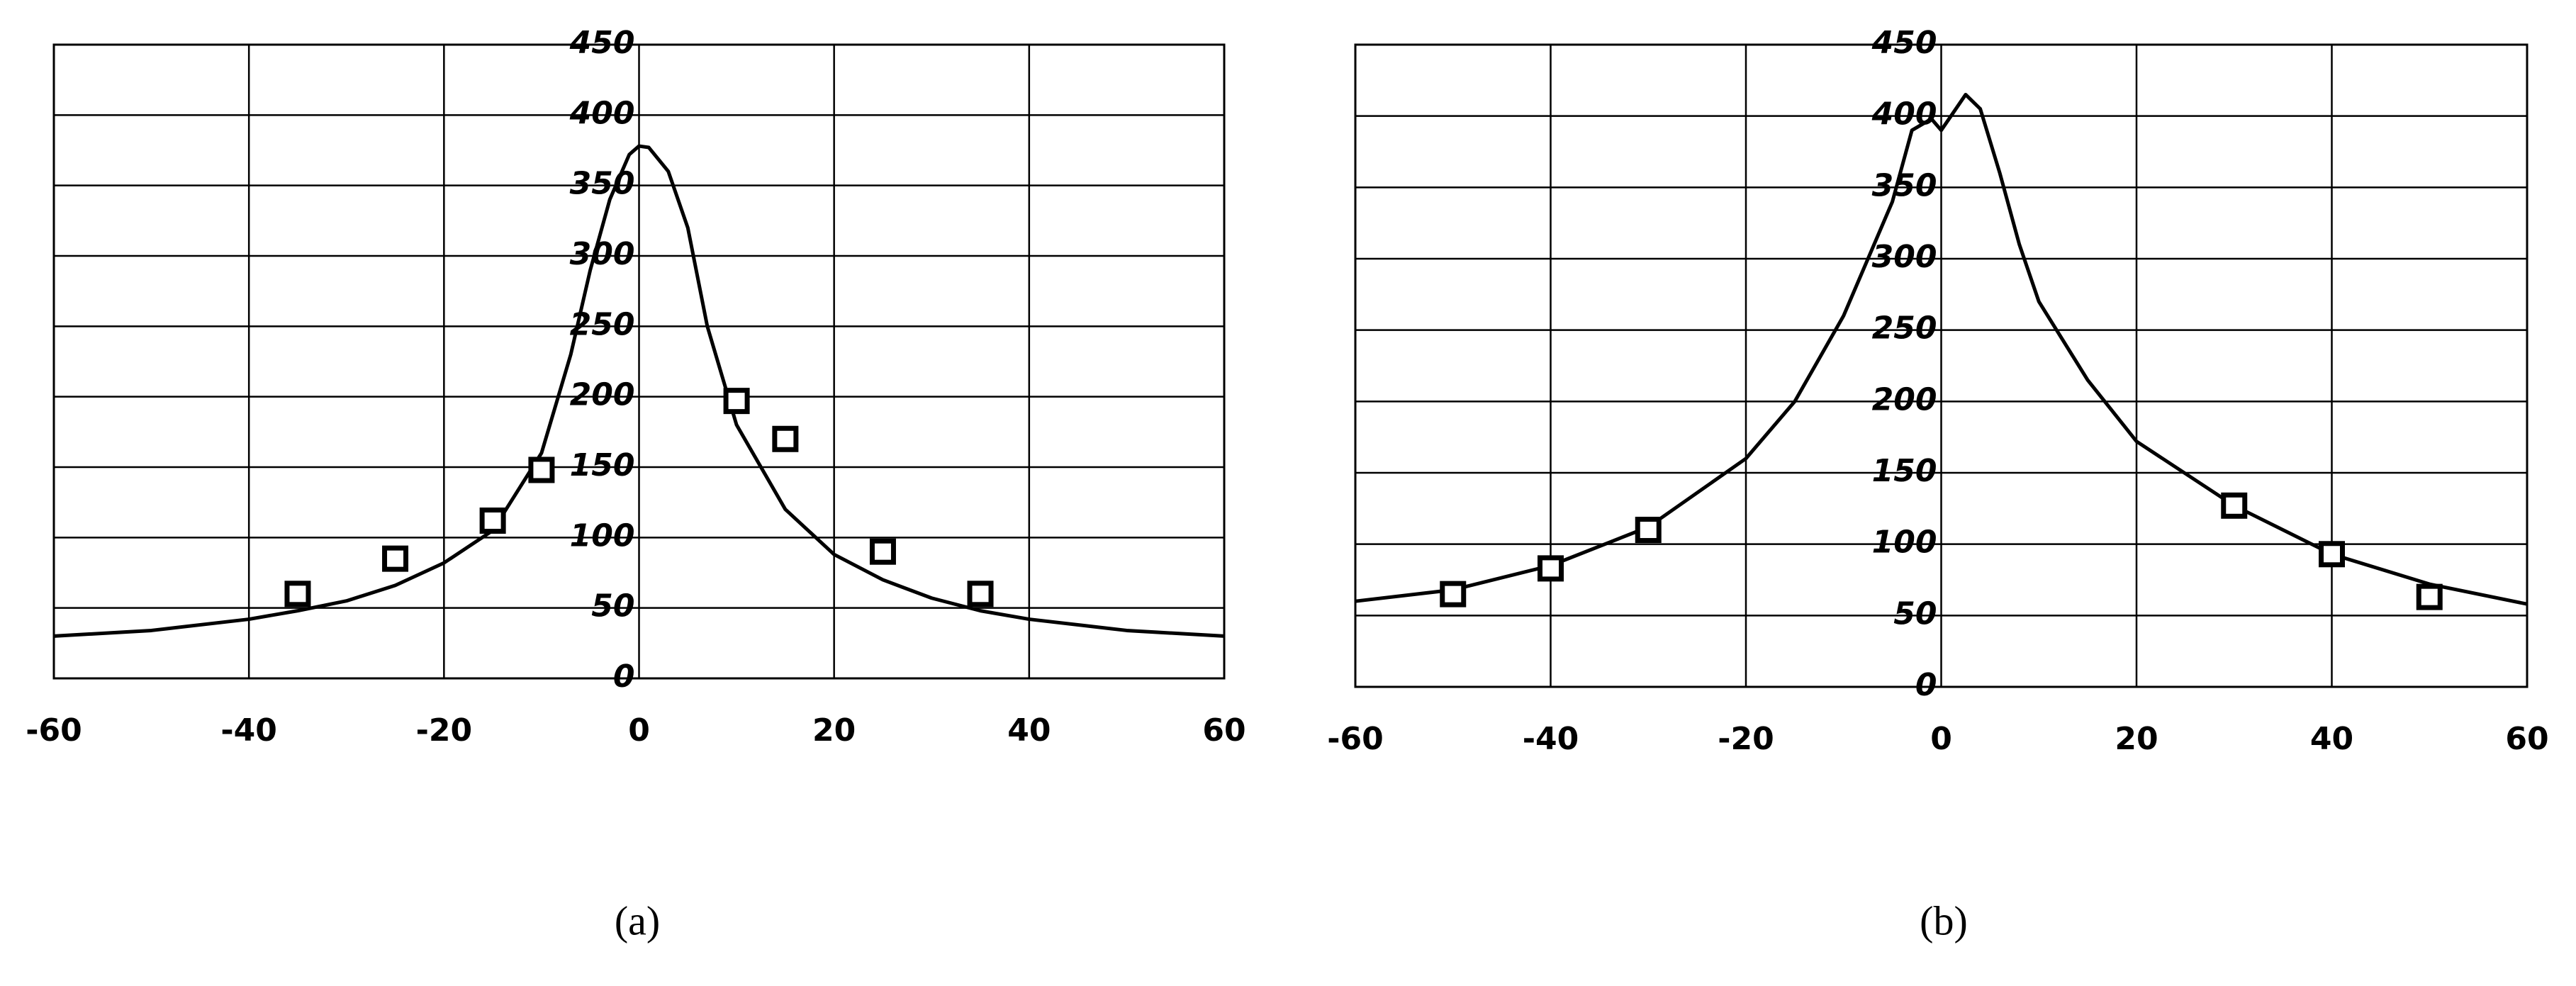 Image resolution: width=2576 pixels, height=986 pixels. Describe the element at coordinates (638, 920) in the screenshot. I see `panel-label: (a)` at that location.